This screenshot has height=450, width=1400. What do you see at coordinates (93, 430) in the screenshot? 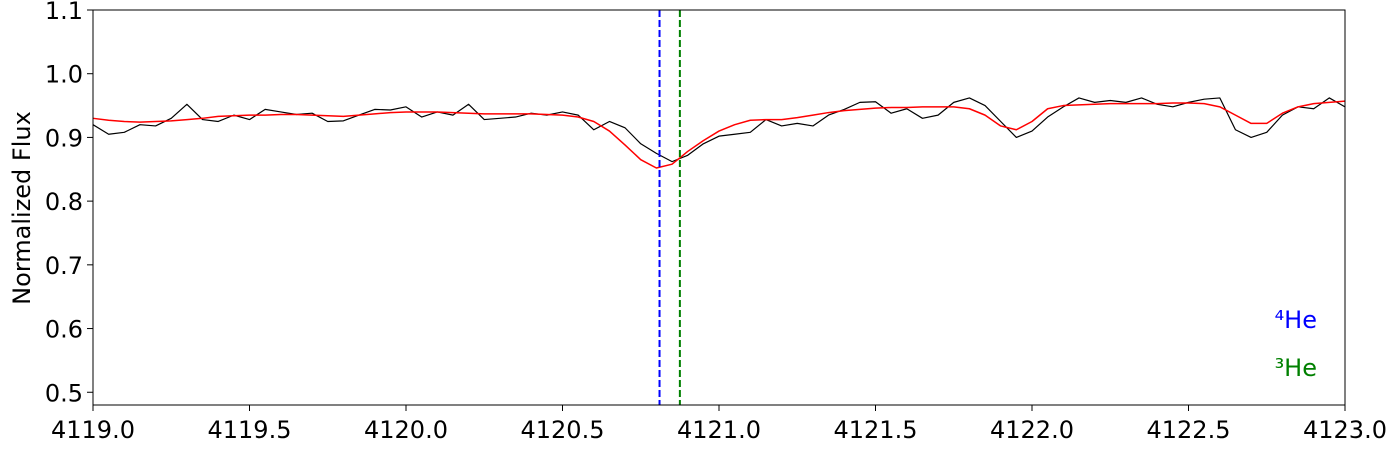
I see `x-tick-label: 4119.0` at bounding box center [93, 430].